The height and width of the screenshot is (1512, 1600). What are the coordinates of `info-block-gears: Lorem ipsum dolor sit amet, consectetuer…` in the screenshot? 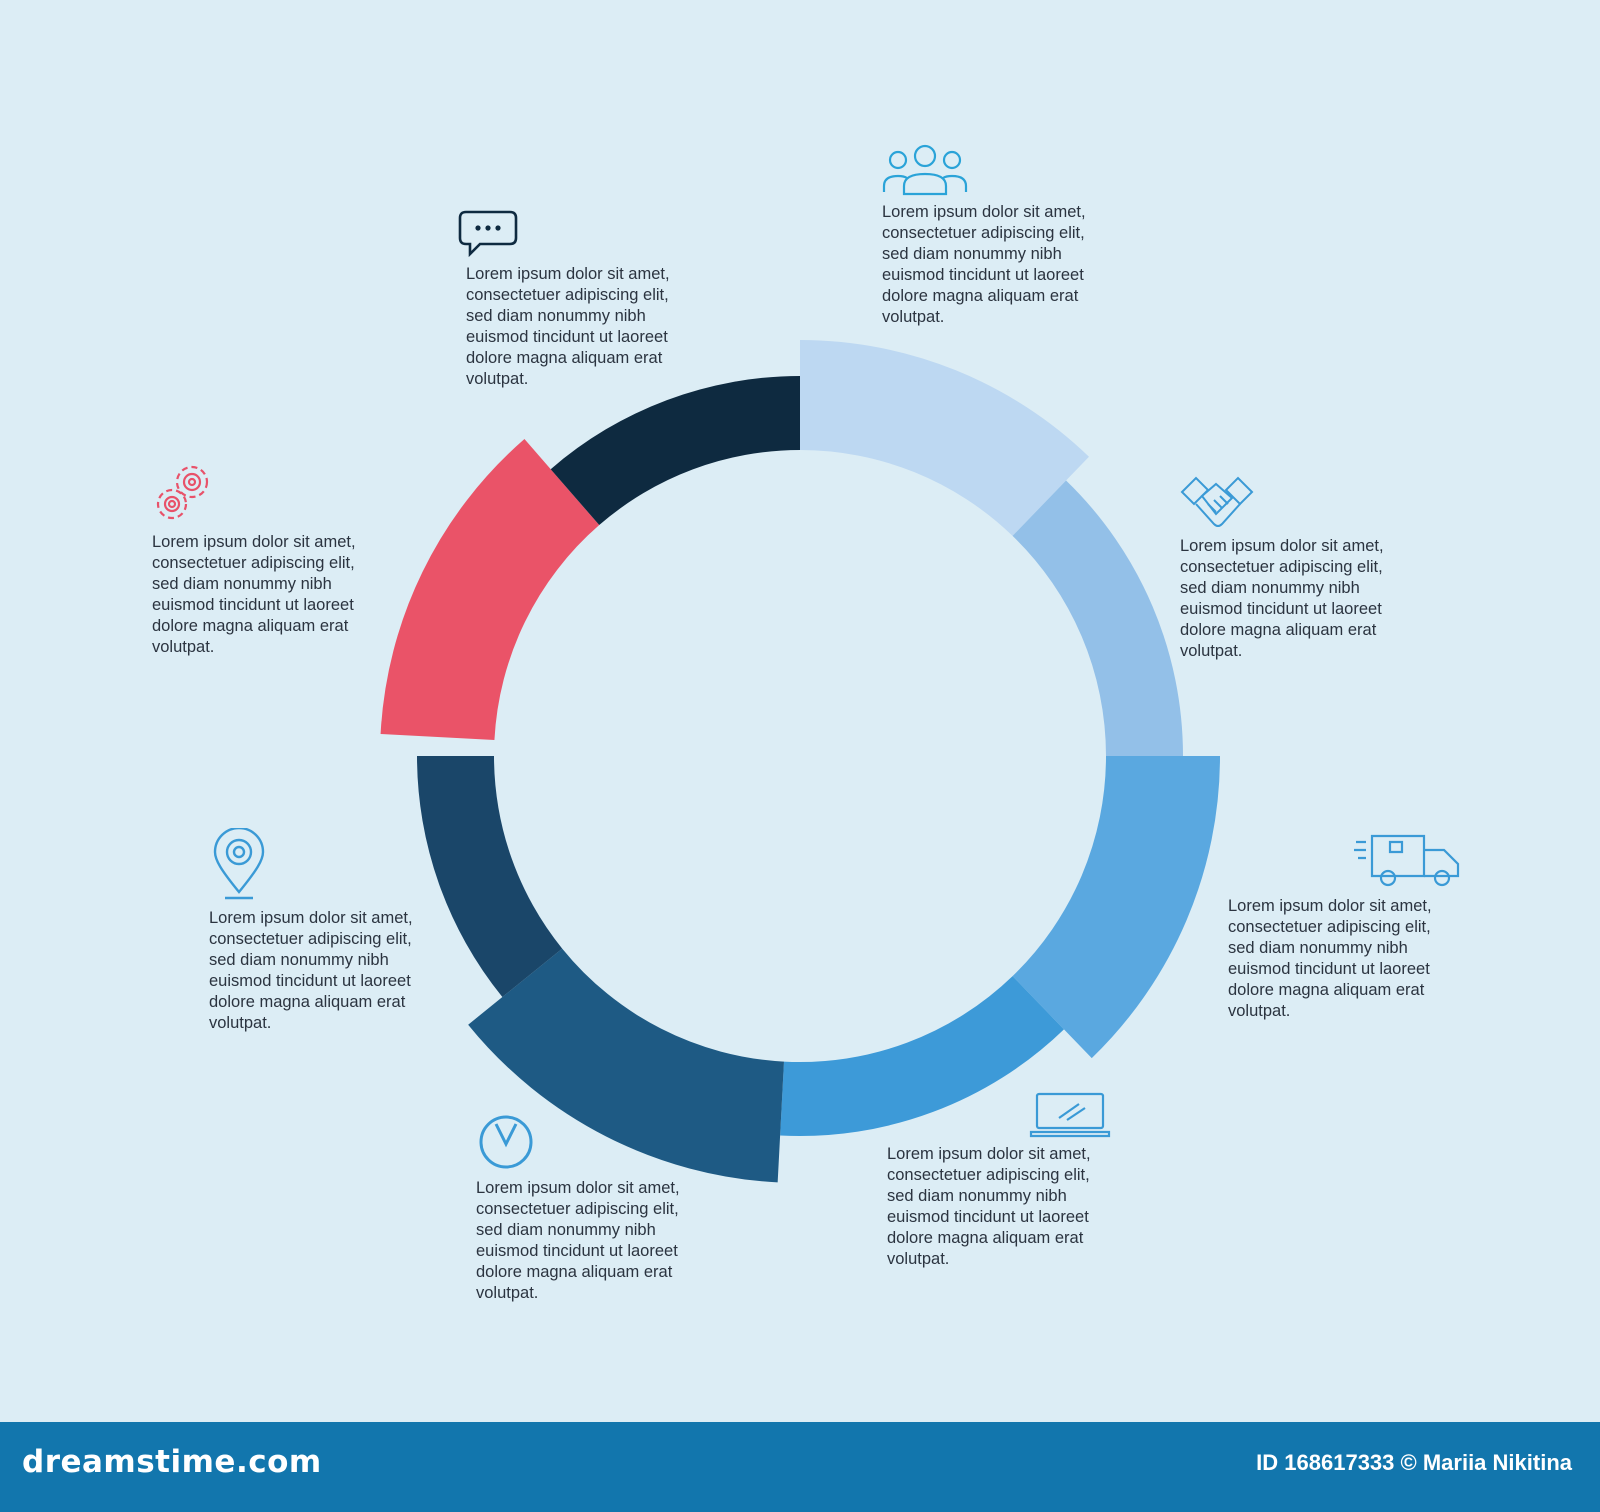 It's located at (272, 559).